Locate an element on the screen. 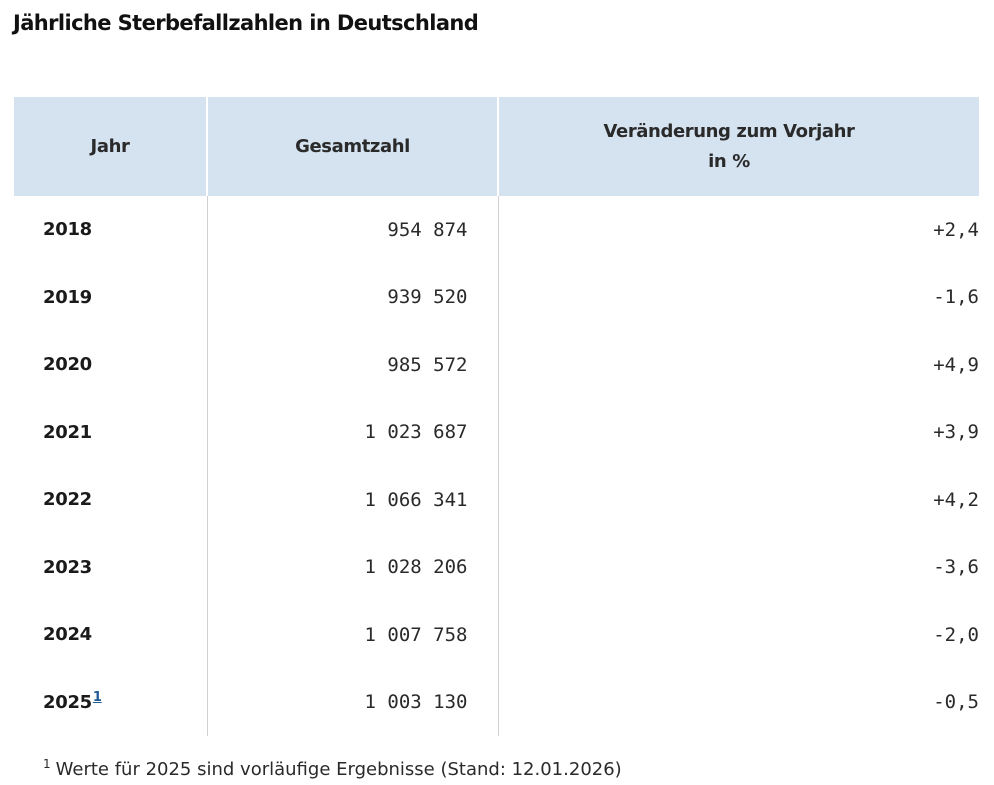 Image resolution: width=994 pixels, height=785 pixels. cell-change: +2,4 is located at coordinates (738, 230).